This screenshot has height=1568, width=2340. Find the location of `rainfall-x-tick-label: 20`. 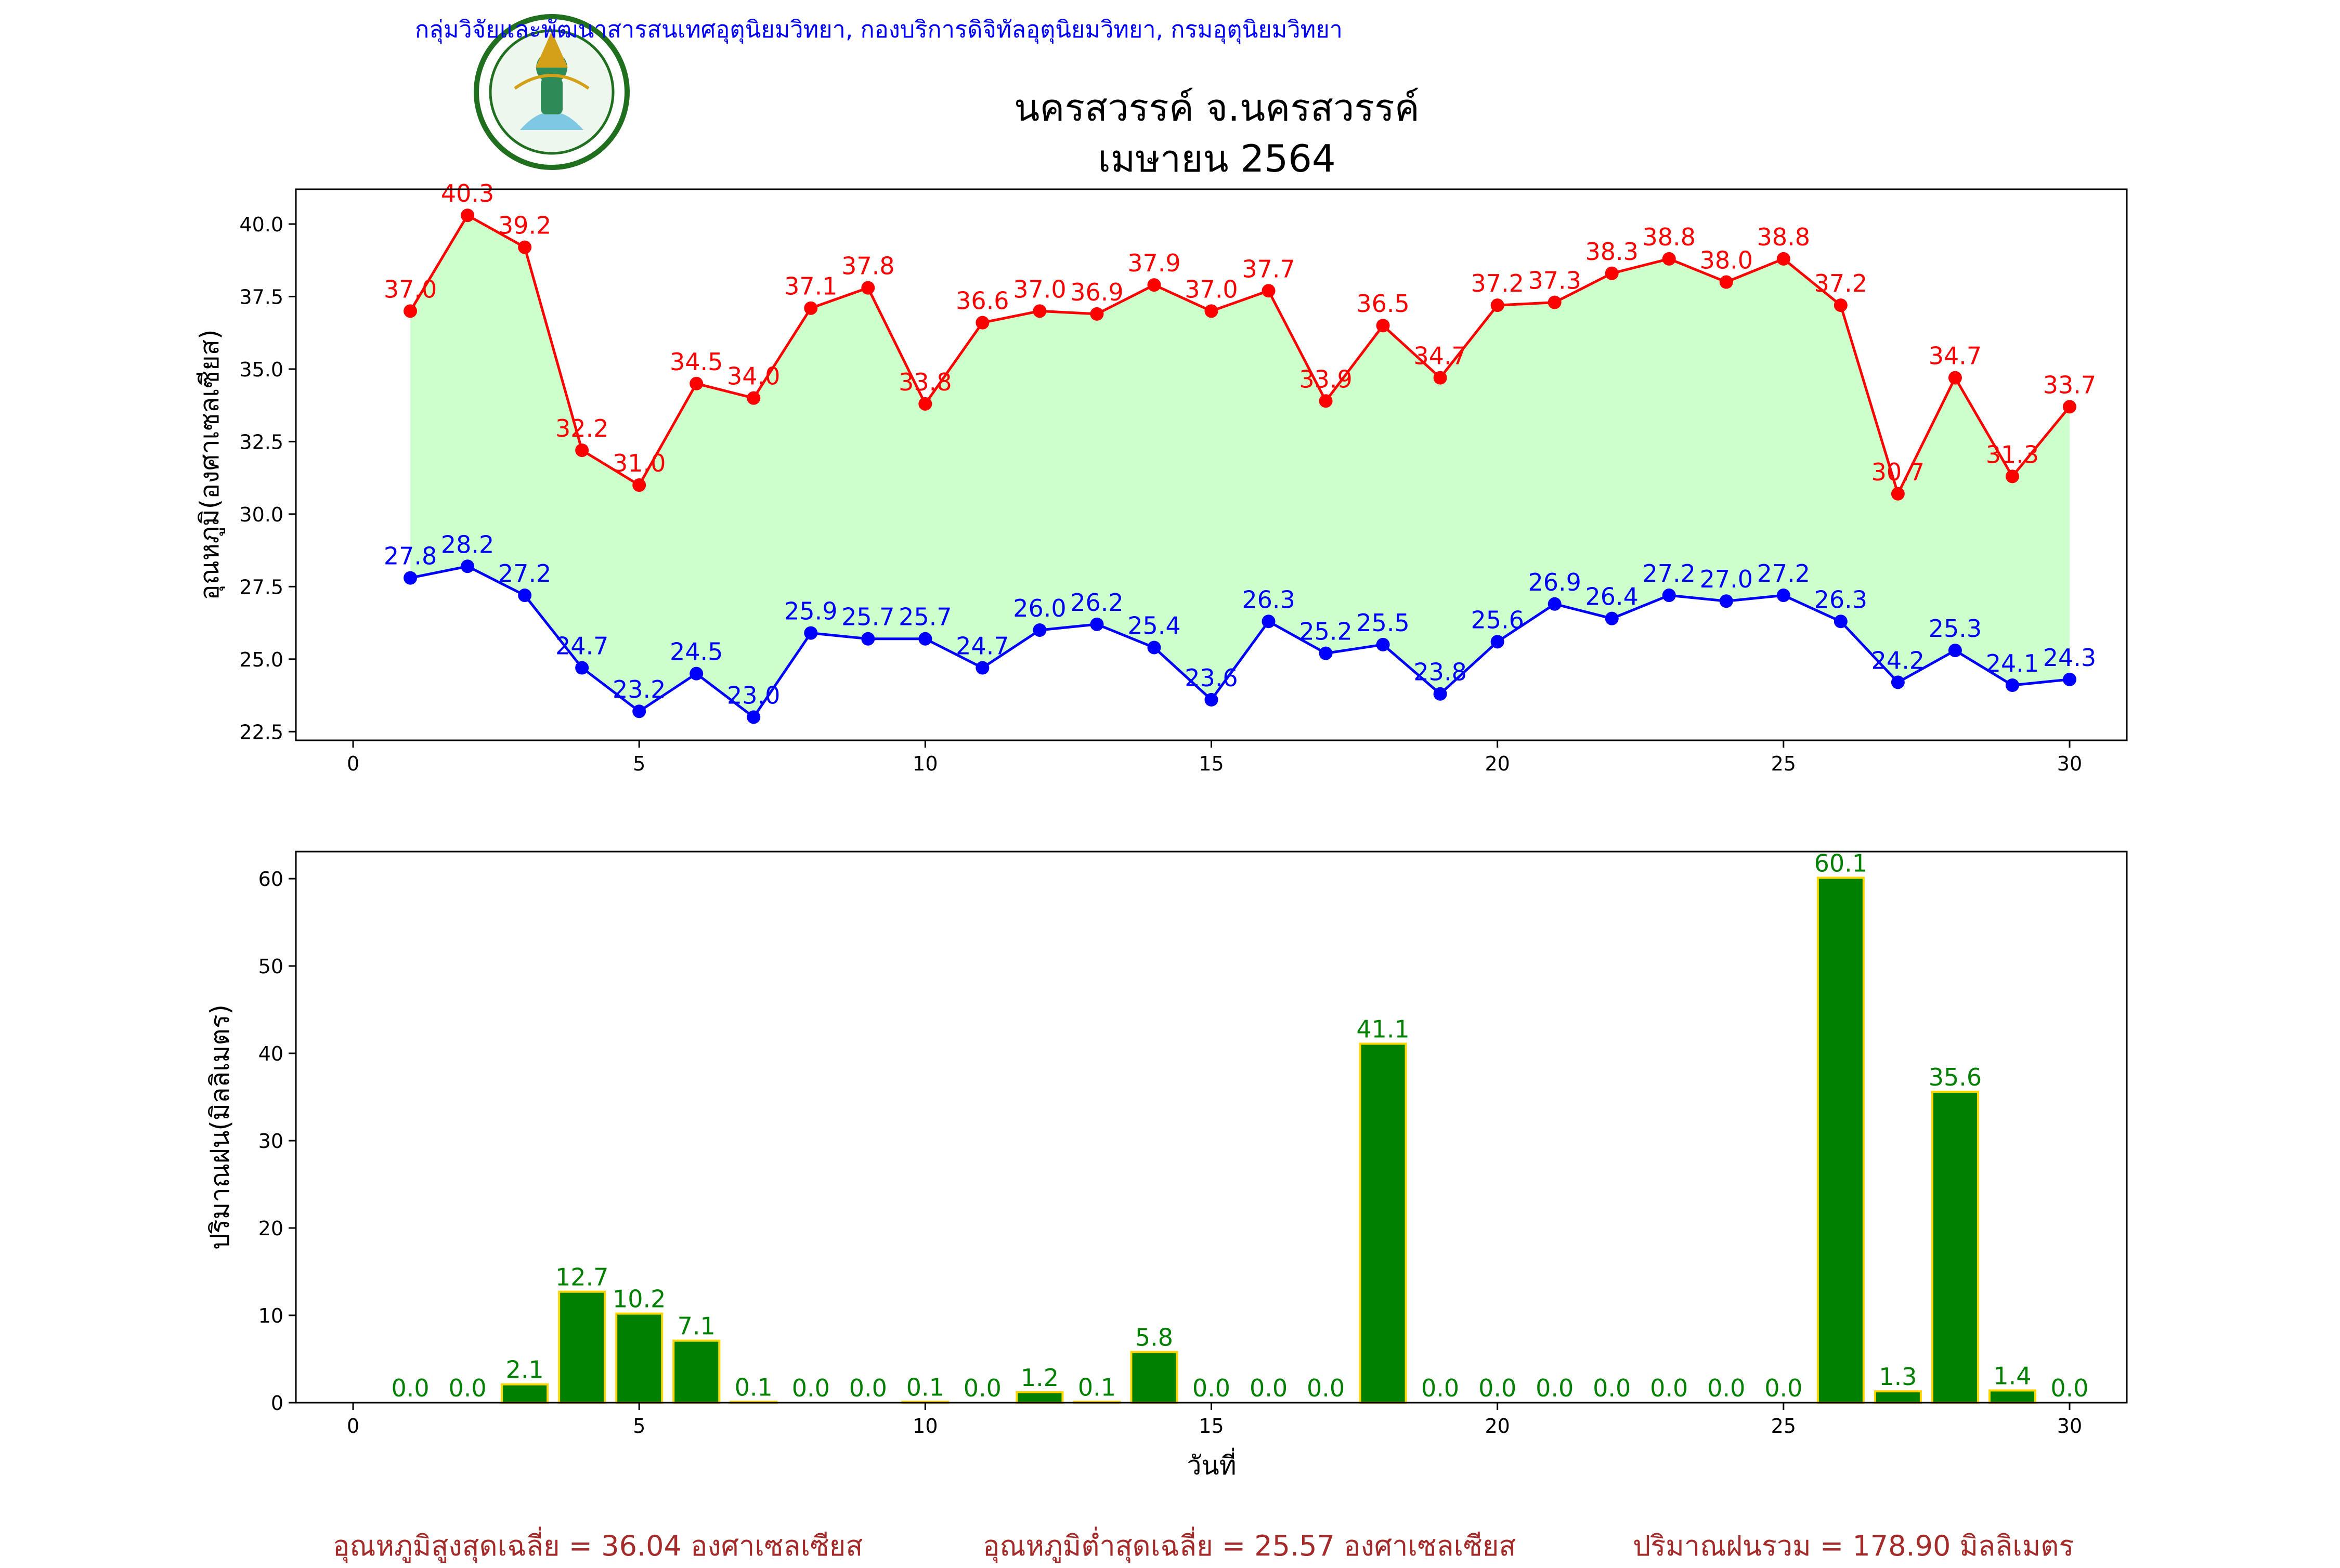

rainfall-x-tick-label: 20 is located at coordinates (1497, 1426).